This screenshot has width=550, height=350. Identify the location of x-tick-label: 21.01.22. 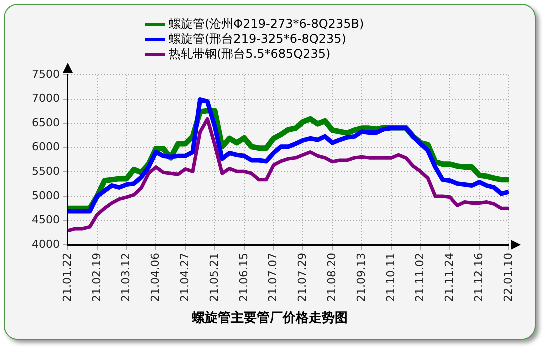
(67, 277).